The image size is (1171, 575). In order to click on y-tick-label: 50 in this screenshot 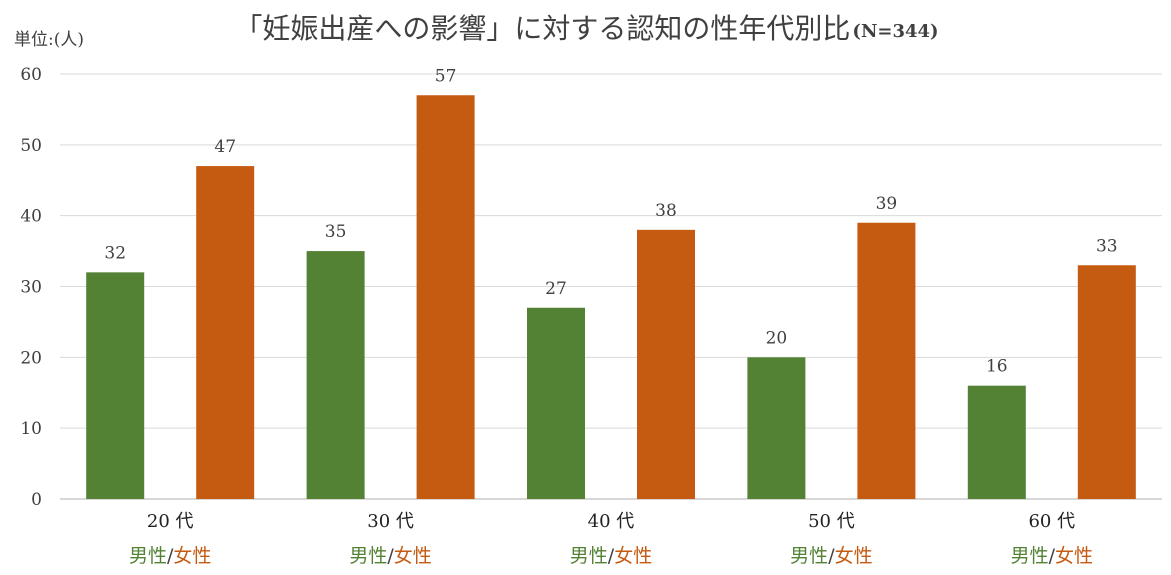, I will do `click(31, 146)`.